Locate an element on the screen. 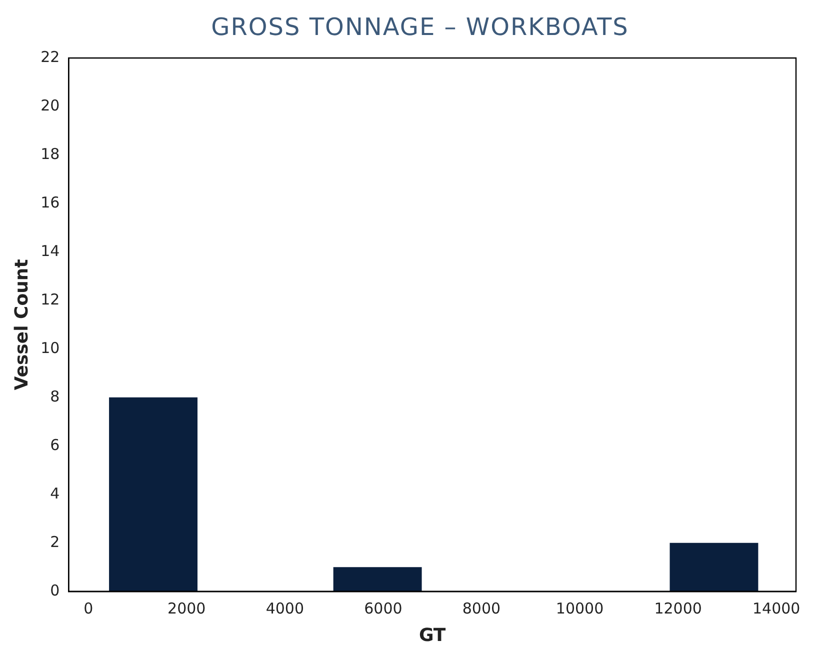 This screenshot has width=824, height=657. y-axis-title: Vessel Count is located at coordinates (21, 324).